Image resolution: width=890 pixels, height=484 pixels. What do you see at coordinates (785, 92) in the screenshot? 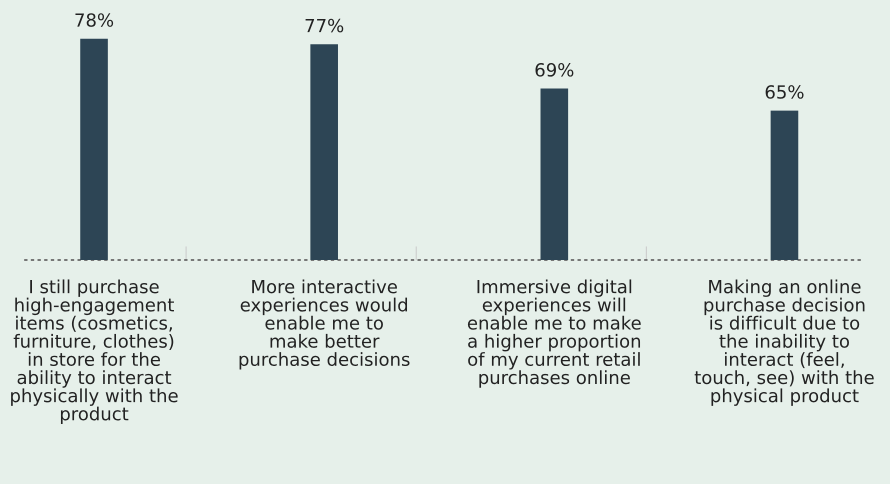
I see `data-label: 65%` at bounding box center [785, 92].